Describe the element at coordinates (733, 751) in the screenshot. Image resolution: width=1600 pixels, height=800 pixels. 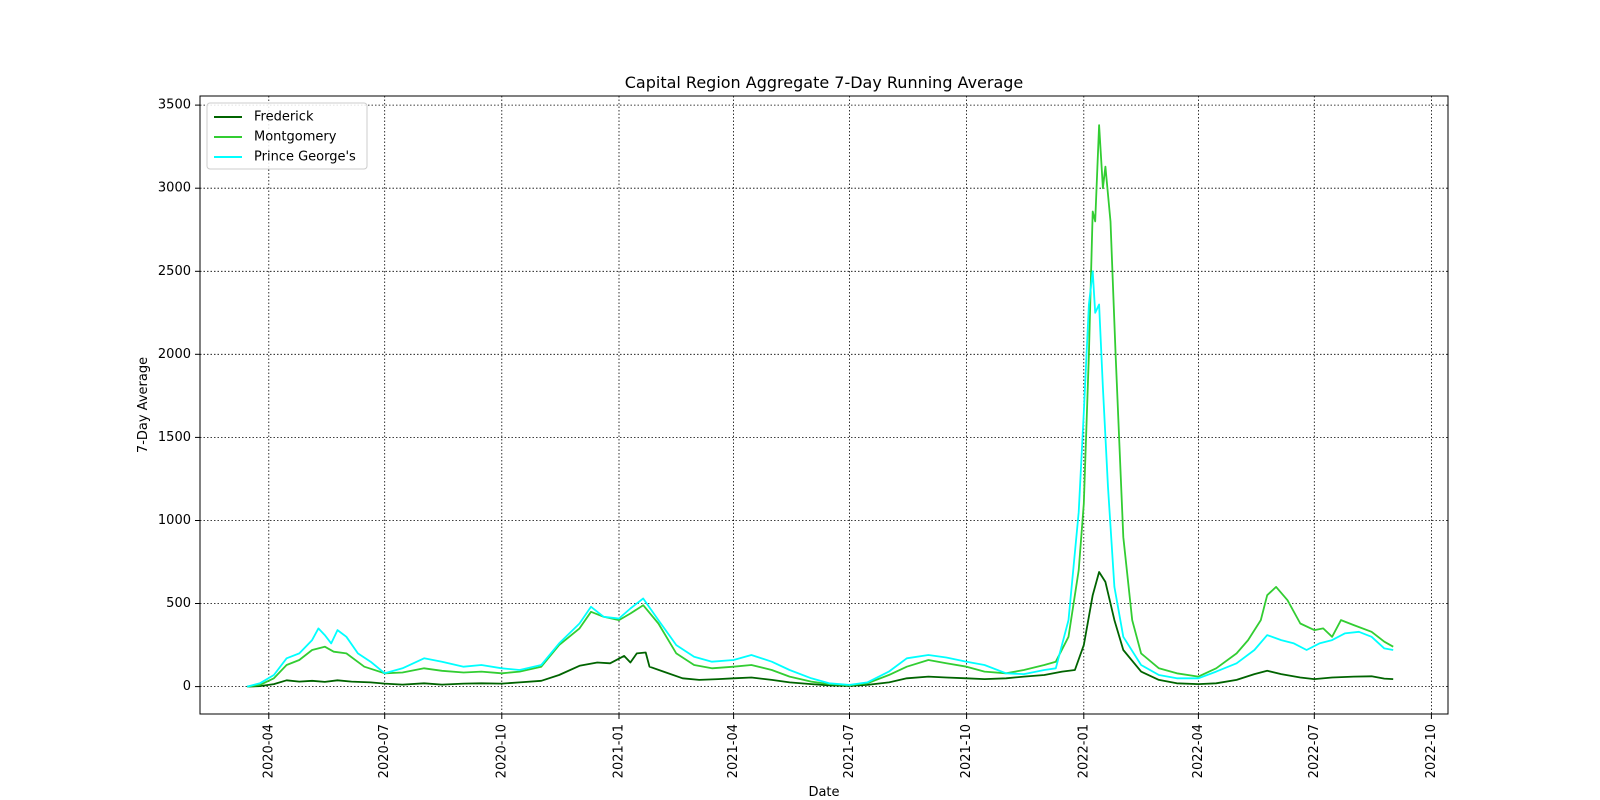
I see `x-tick-label: 2021-04` at that location.